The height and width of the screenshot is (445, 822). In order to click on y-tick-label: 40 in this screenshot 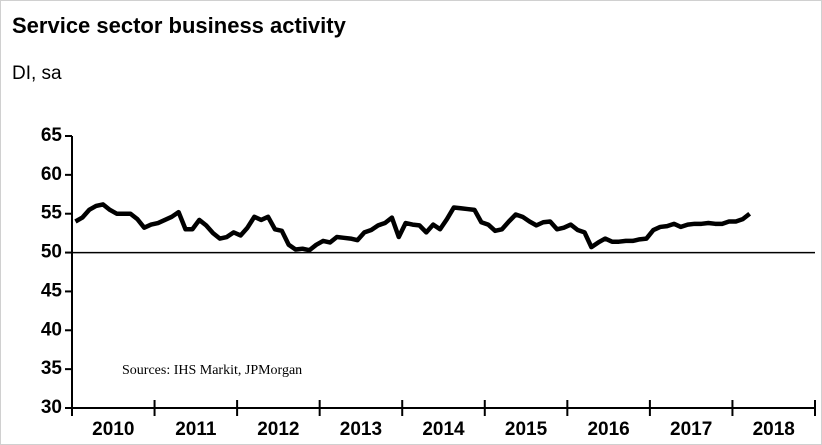, I will do `click(51, 329)`.